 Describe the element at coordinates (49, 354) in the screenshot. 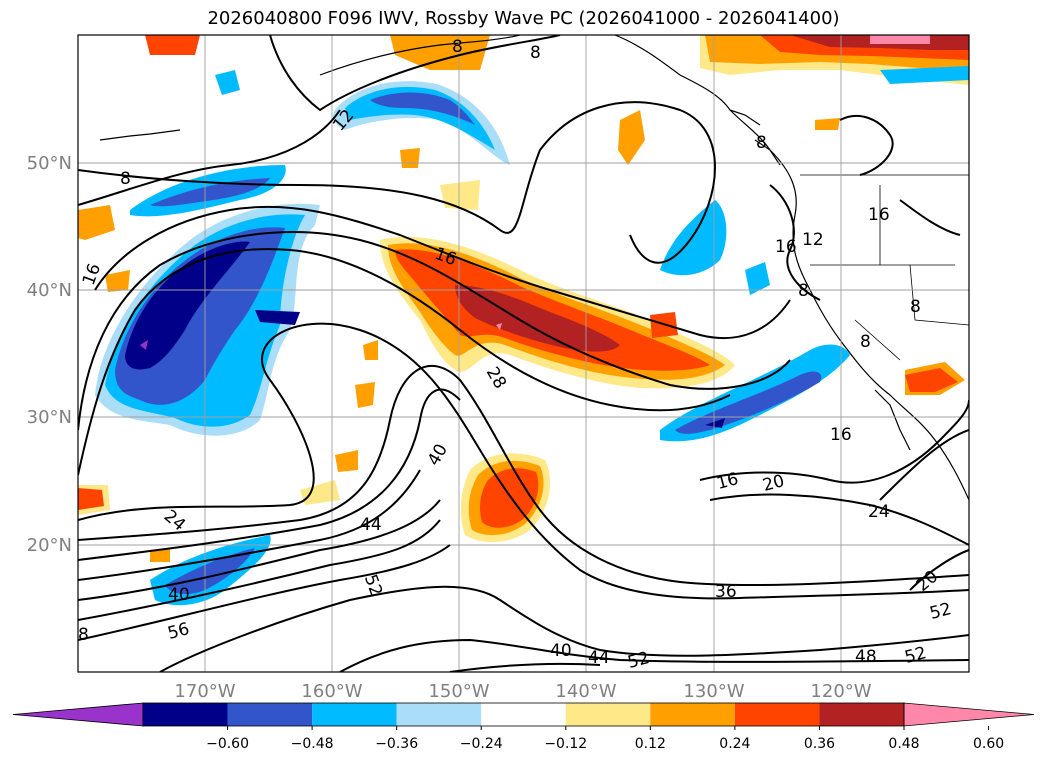

I see `latitude-labels: 50°N 40°N 30°N 20°N` at that location.